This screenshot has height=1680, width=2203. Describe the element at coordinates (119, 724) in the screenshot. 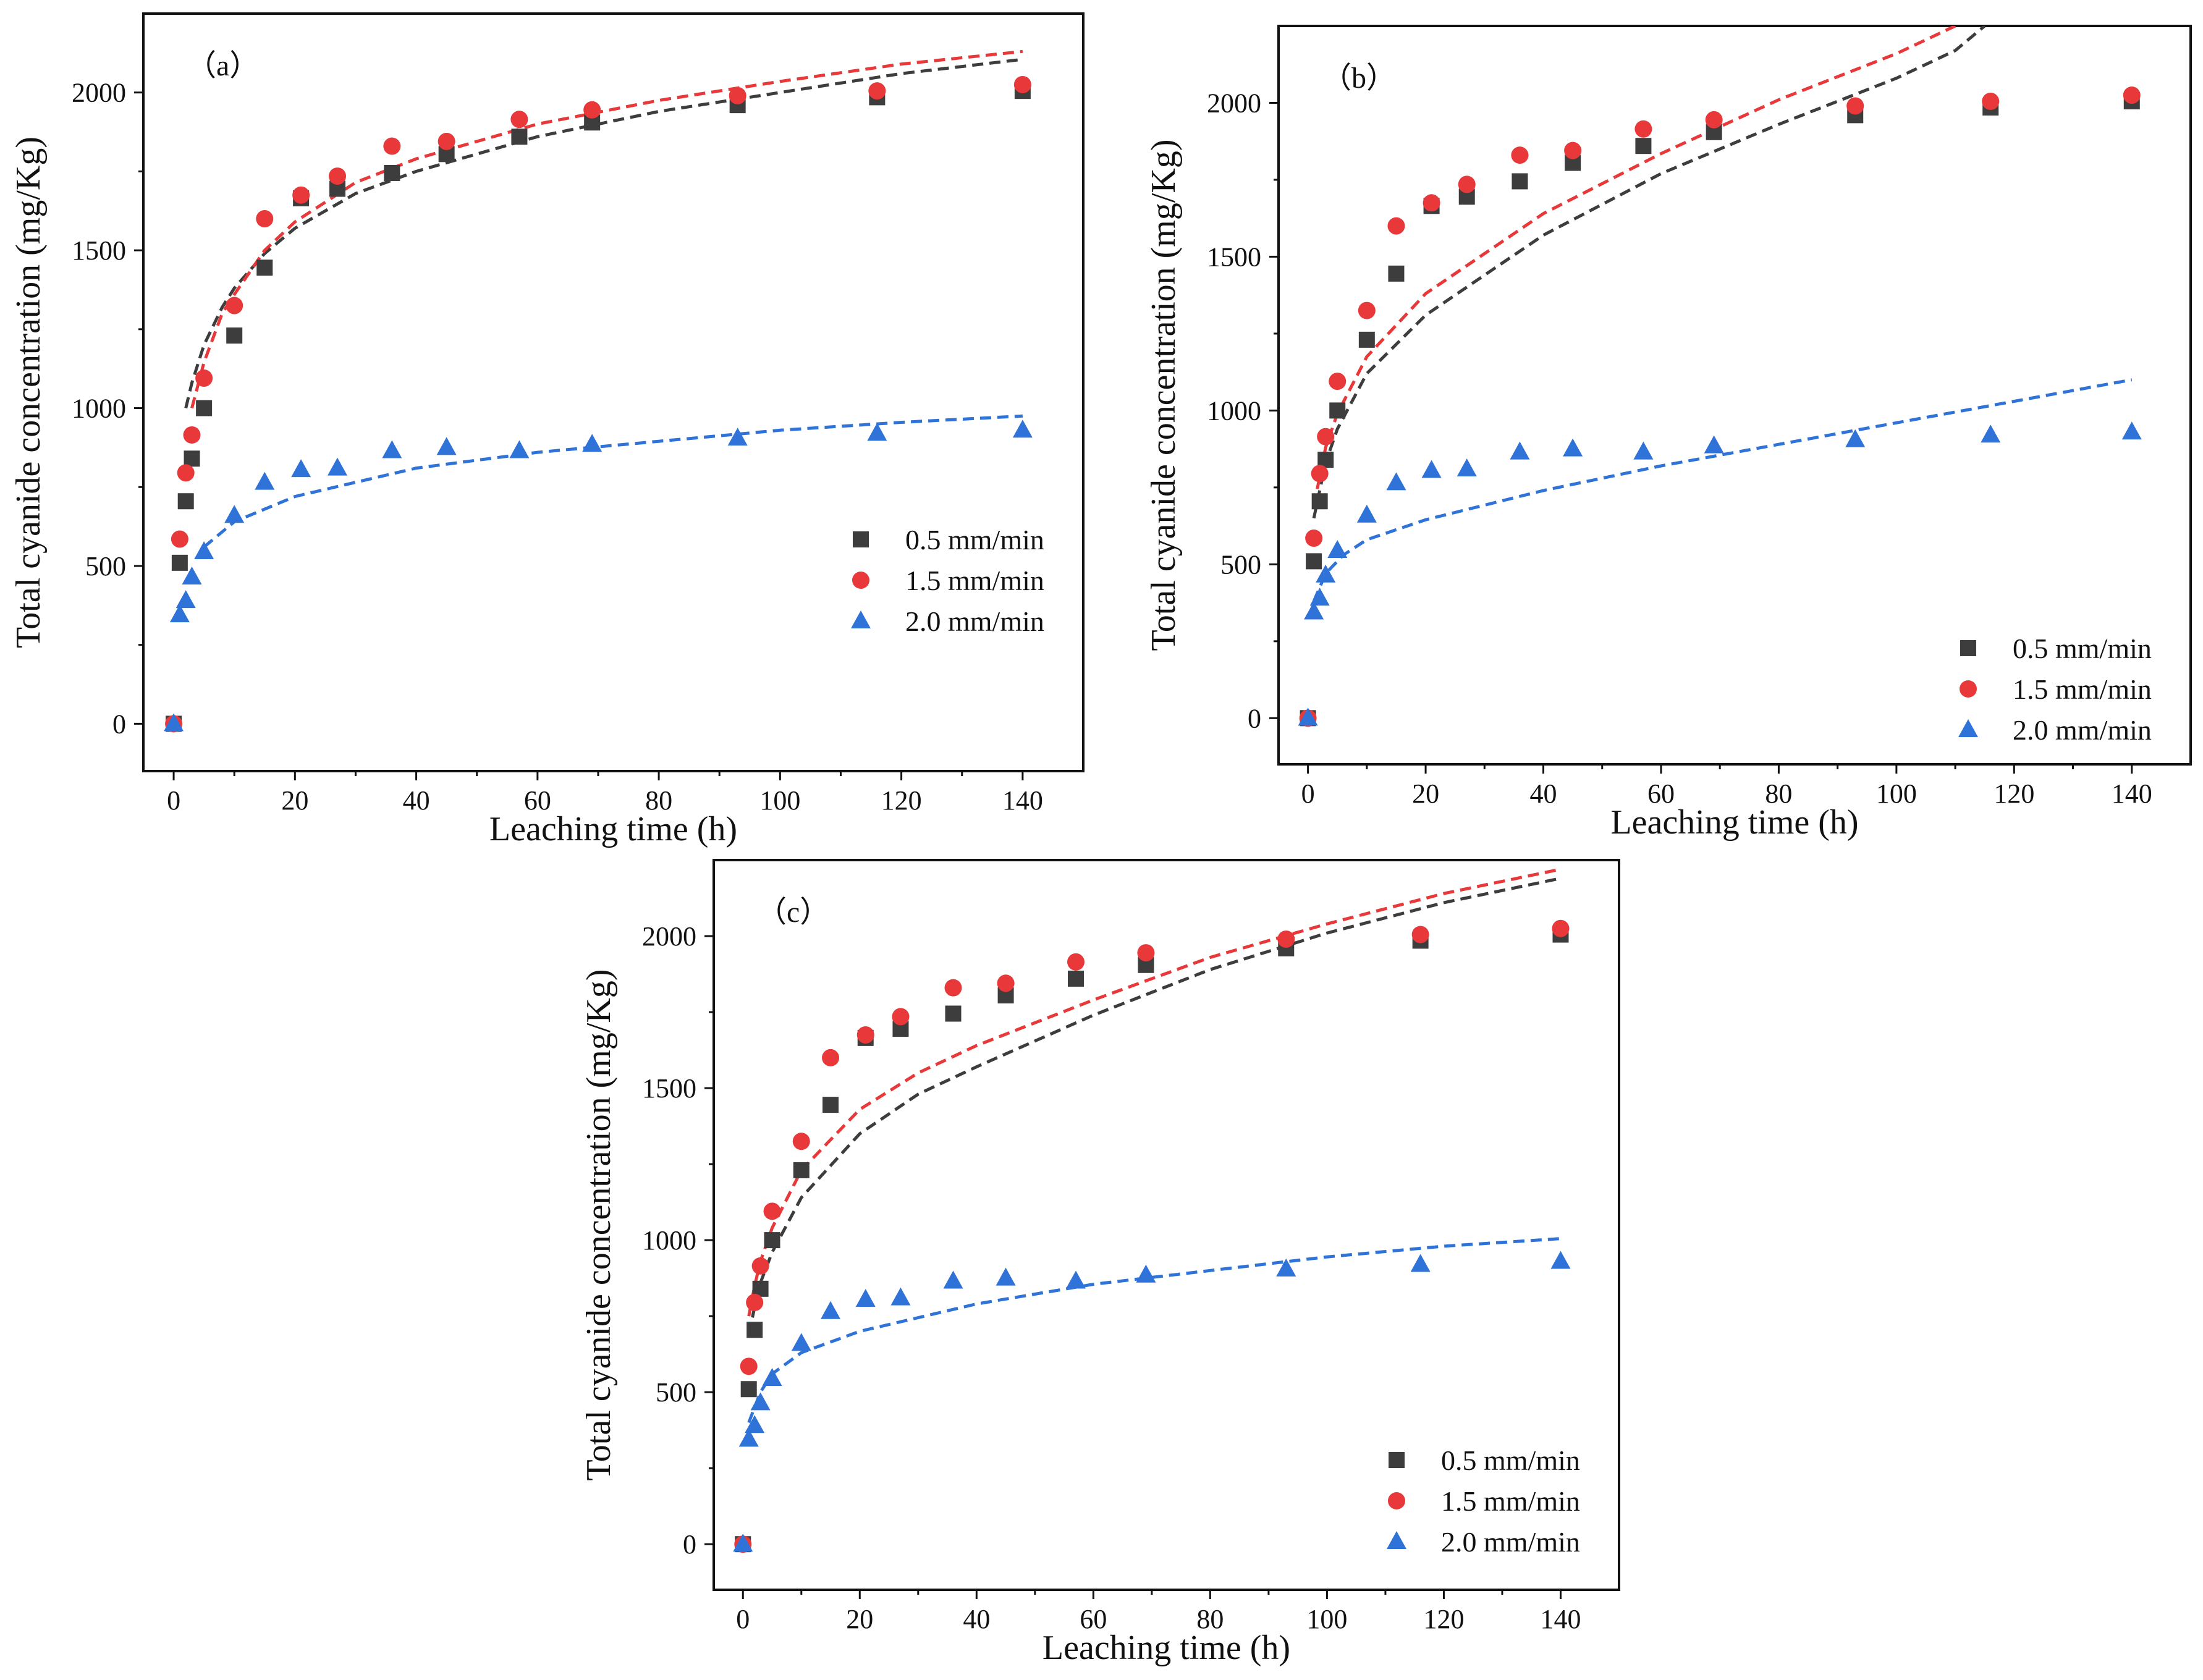

I see `y-tick-label-0-0: 0` at that location.